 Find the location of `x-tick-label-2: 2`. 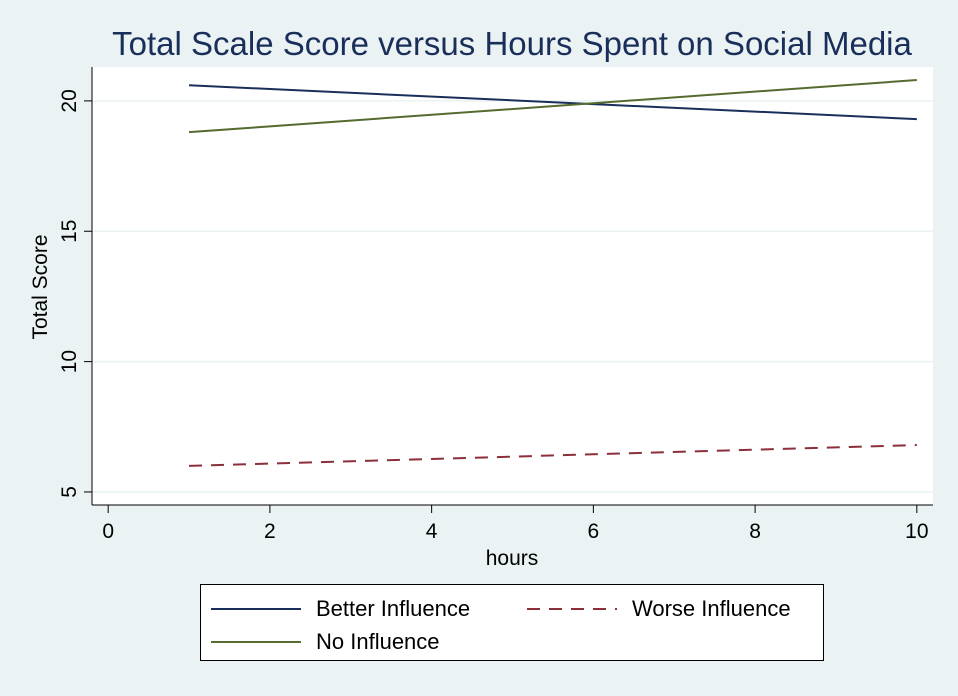

x-tick-label-2: 2 is located at coordinates (270, 531).